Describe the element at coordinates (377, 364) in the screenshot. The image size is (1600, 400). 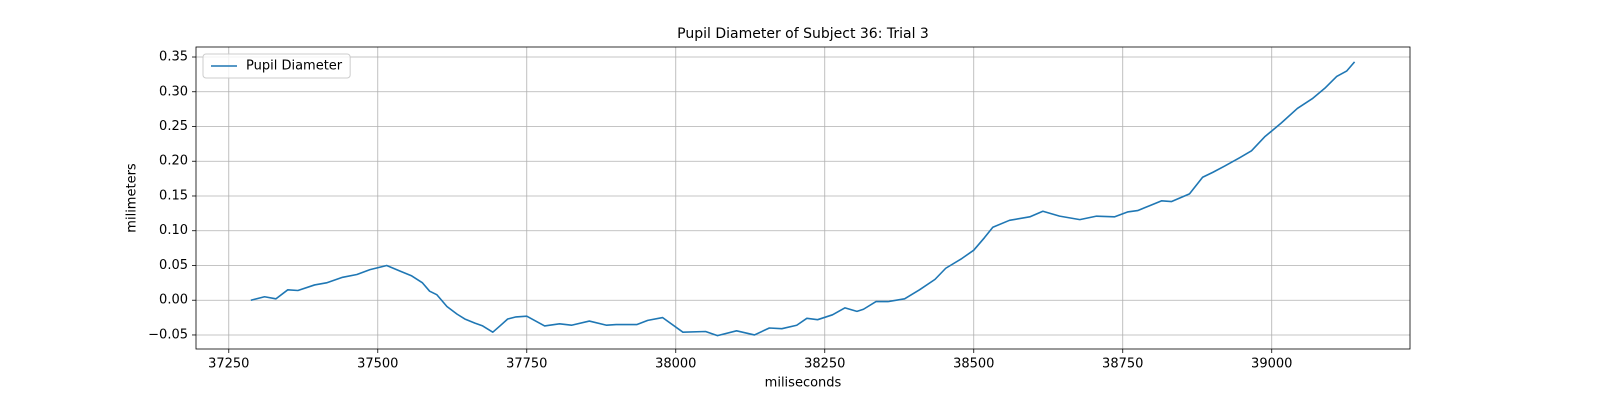
I see `x-tick-label: 37500` at that location.